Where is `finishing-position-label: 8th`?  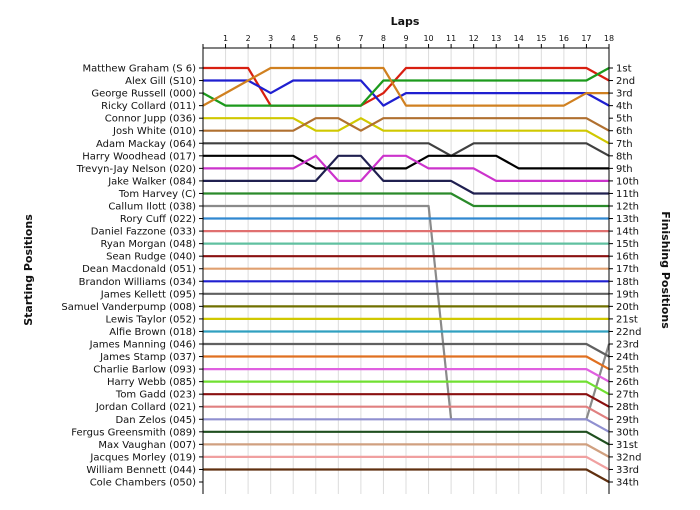
finishing-position-label: 8th is located at coordinates (624, 156).